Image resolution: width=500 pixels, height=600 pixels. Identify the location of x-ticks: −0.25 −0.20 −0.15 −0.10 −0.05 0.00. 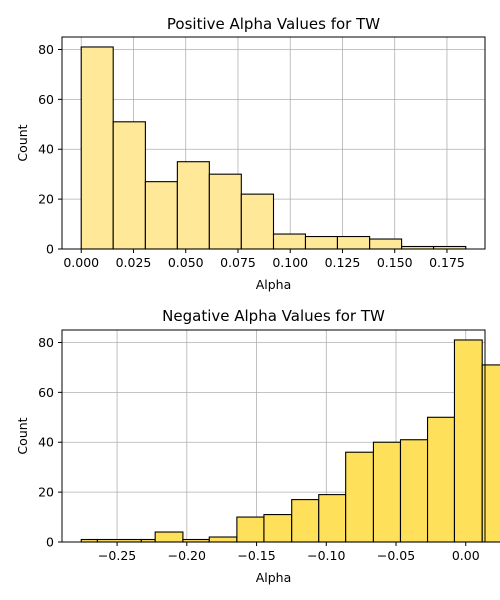
(289, 552).